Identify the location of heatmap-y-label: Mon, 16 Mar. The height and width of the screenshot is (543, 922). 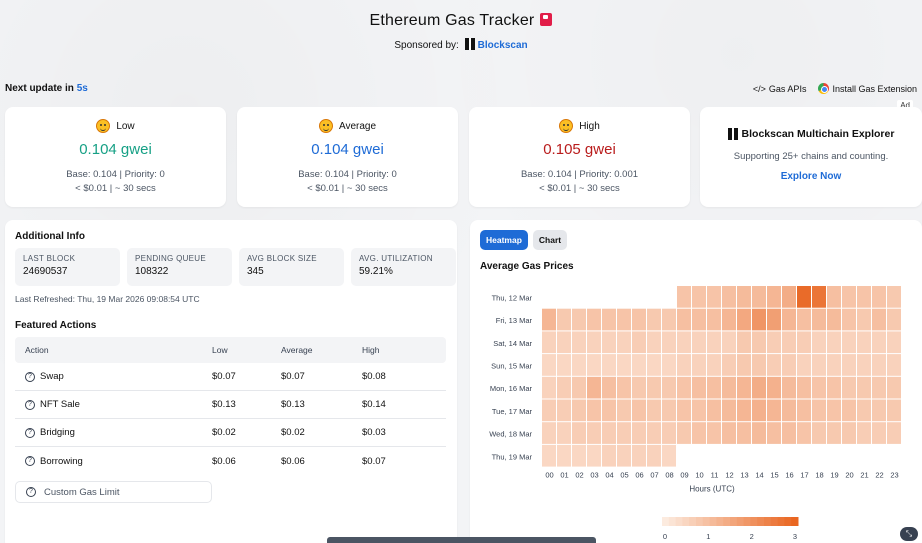
(511, 388).